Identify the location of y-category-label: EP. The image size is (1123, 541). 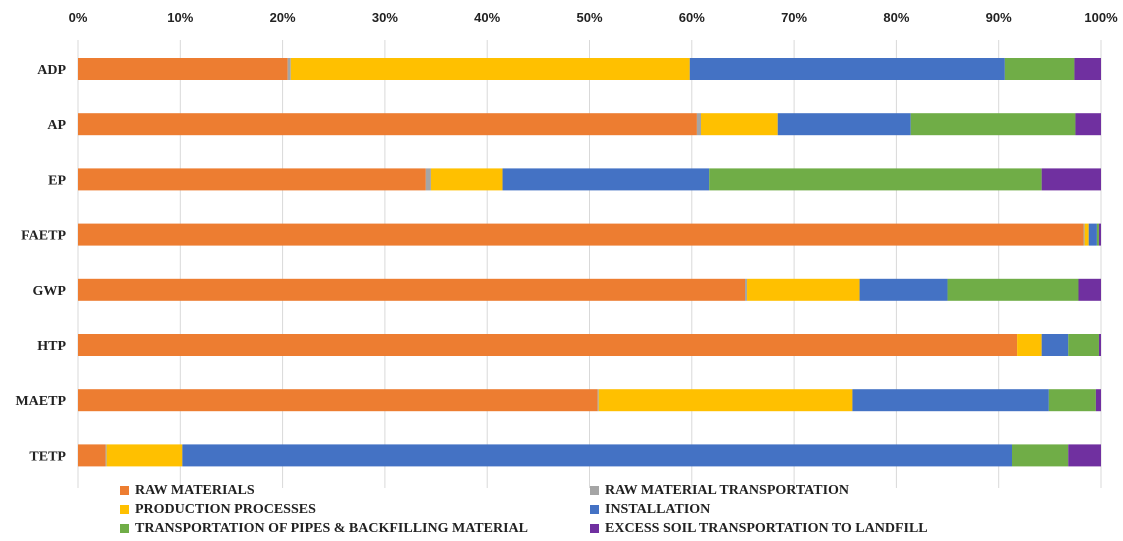
(57, 180).